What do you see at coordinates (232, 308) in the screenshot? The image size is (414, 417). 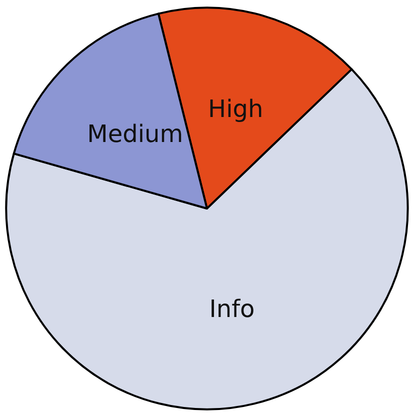 I see `slice-label: Info` at bounding box center [232, 308].